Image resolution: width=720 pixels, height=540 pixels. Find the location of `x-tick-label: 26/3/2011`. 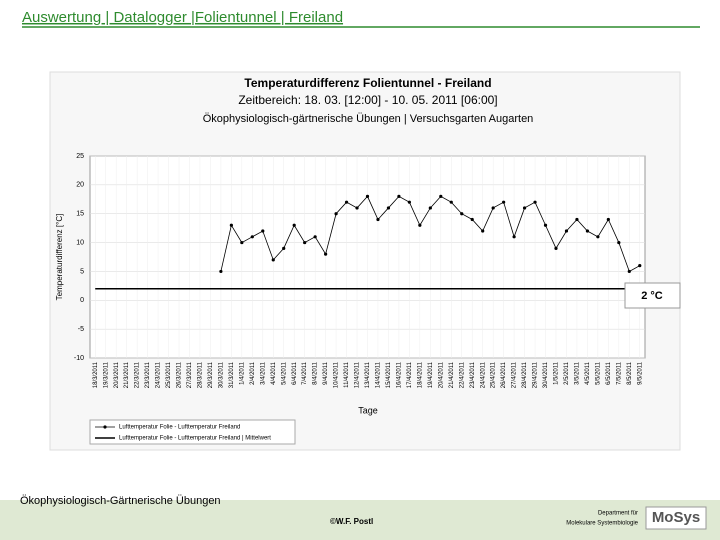

x-tick-label: 26/3/2011 is located at coordinates (180, 374).